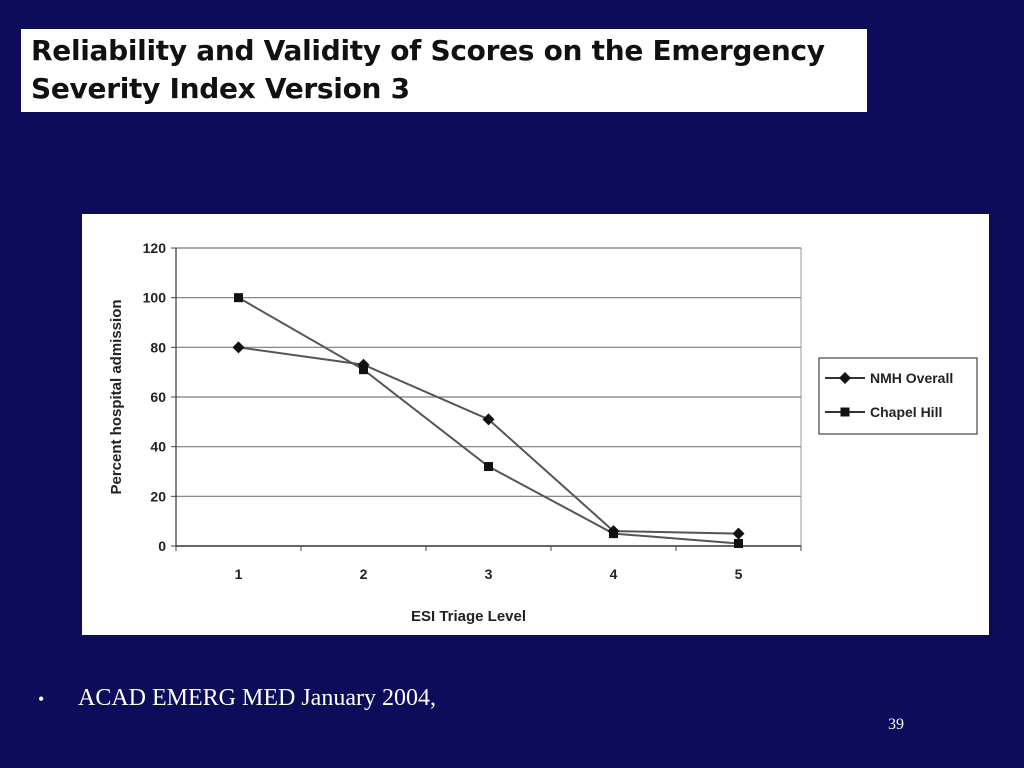 The height and width of the screenshot is (768, 1024). I want to click on legend-label: Chapel Hill, so click(906, 412).